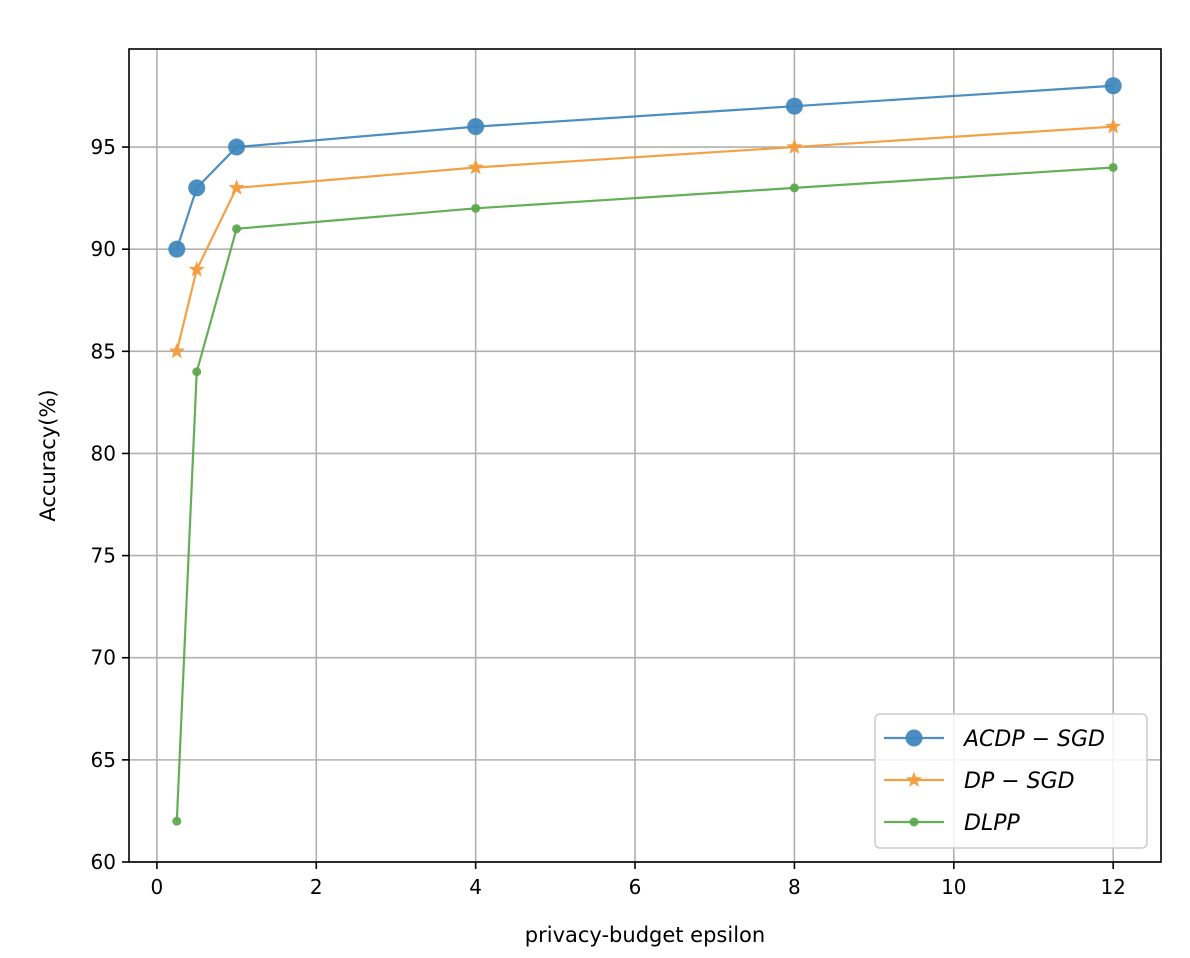 The height and width of the screenshot is (958, 1190). I want to click on y-tick-label: 65, so click(103, 760).